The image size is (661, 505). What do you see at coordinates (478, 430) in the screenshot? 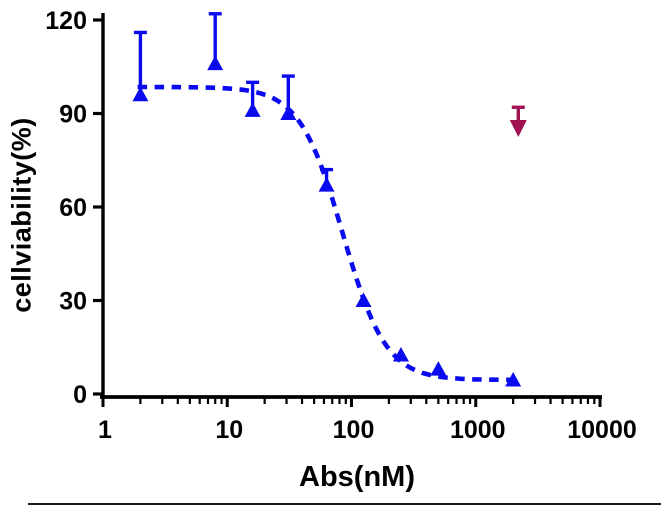
I see `x-tick-label: 1000` at bounding box center [478, 430].